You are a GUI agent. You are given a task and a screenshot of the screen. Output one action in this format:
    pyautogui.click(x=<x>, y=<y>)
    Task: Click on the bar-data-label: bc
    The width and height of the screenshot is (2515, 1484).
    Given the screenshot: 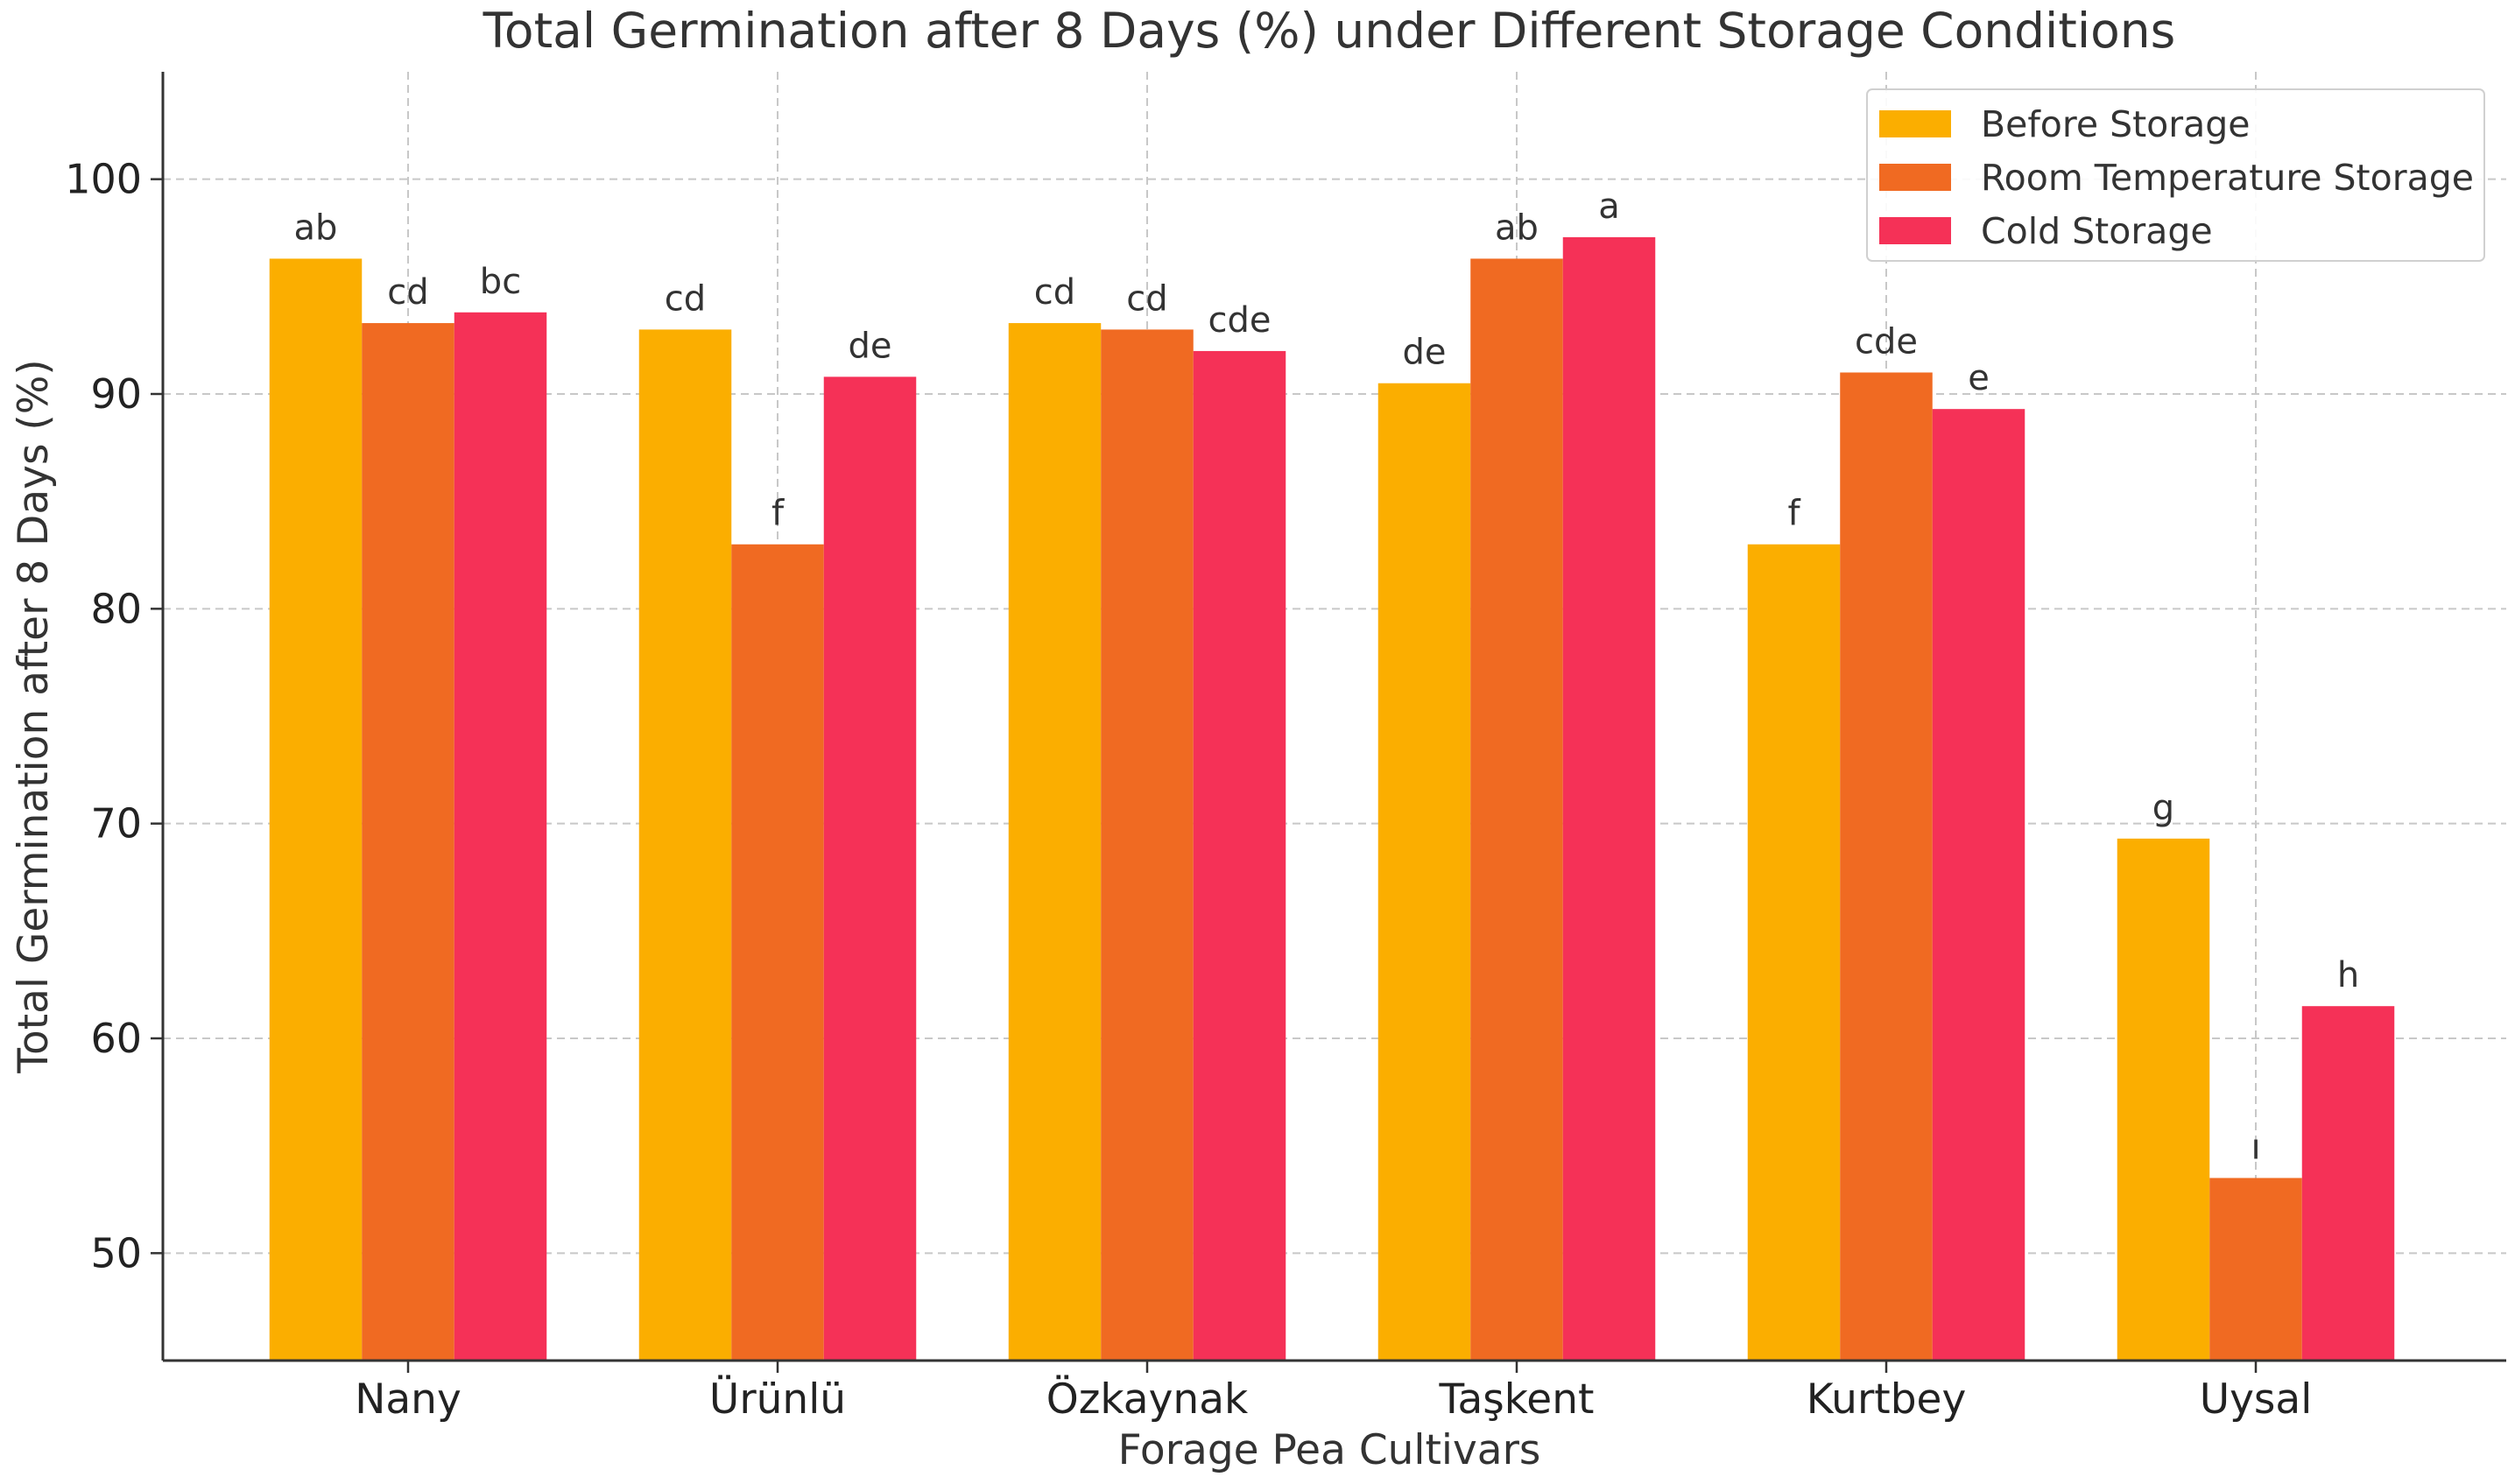 What is the action you would take?
    pyautogui.click(x=500, y=282)
    